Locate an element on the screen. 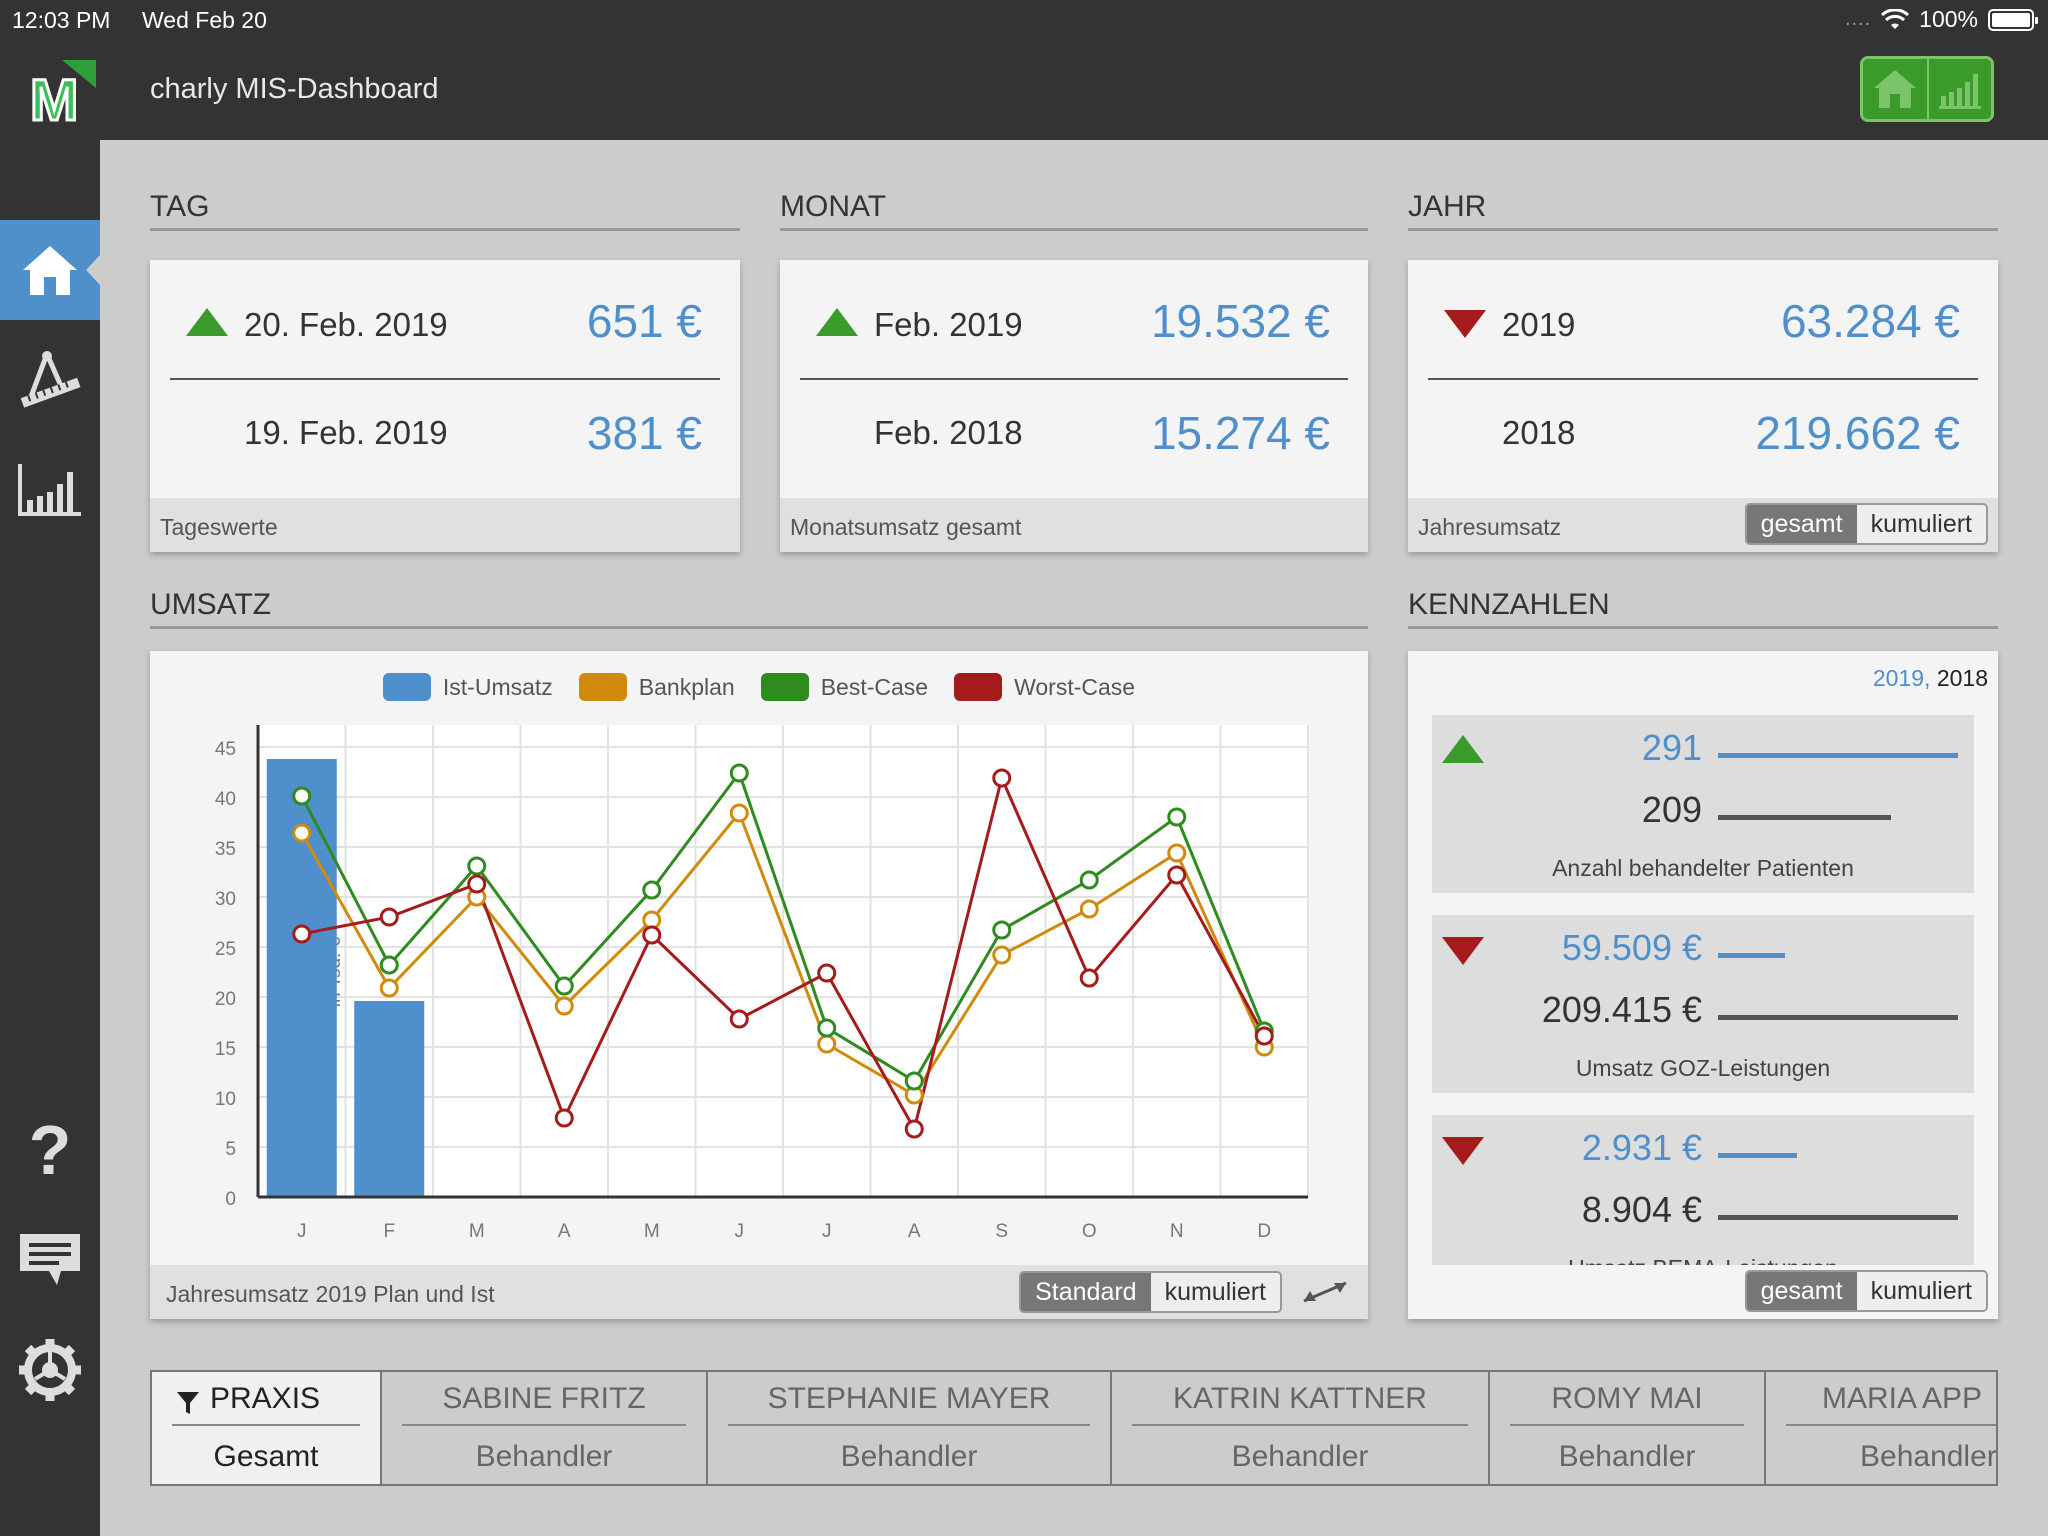  tag-footer-label: Tageswerte is located at coordinates (219, 527).